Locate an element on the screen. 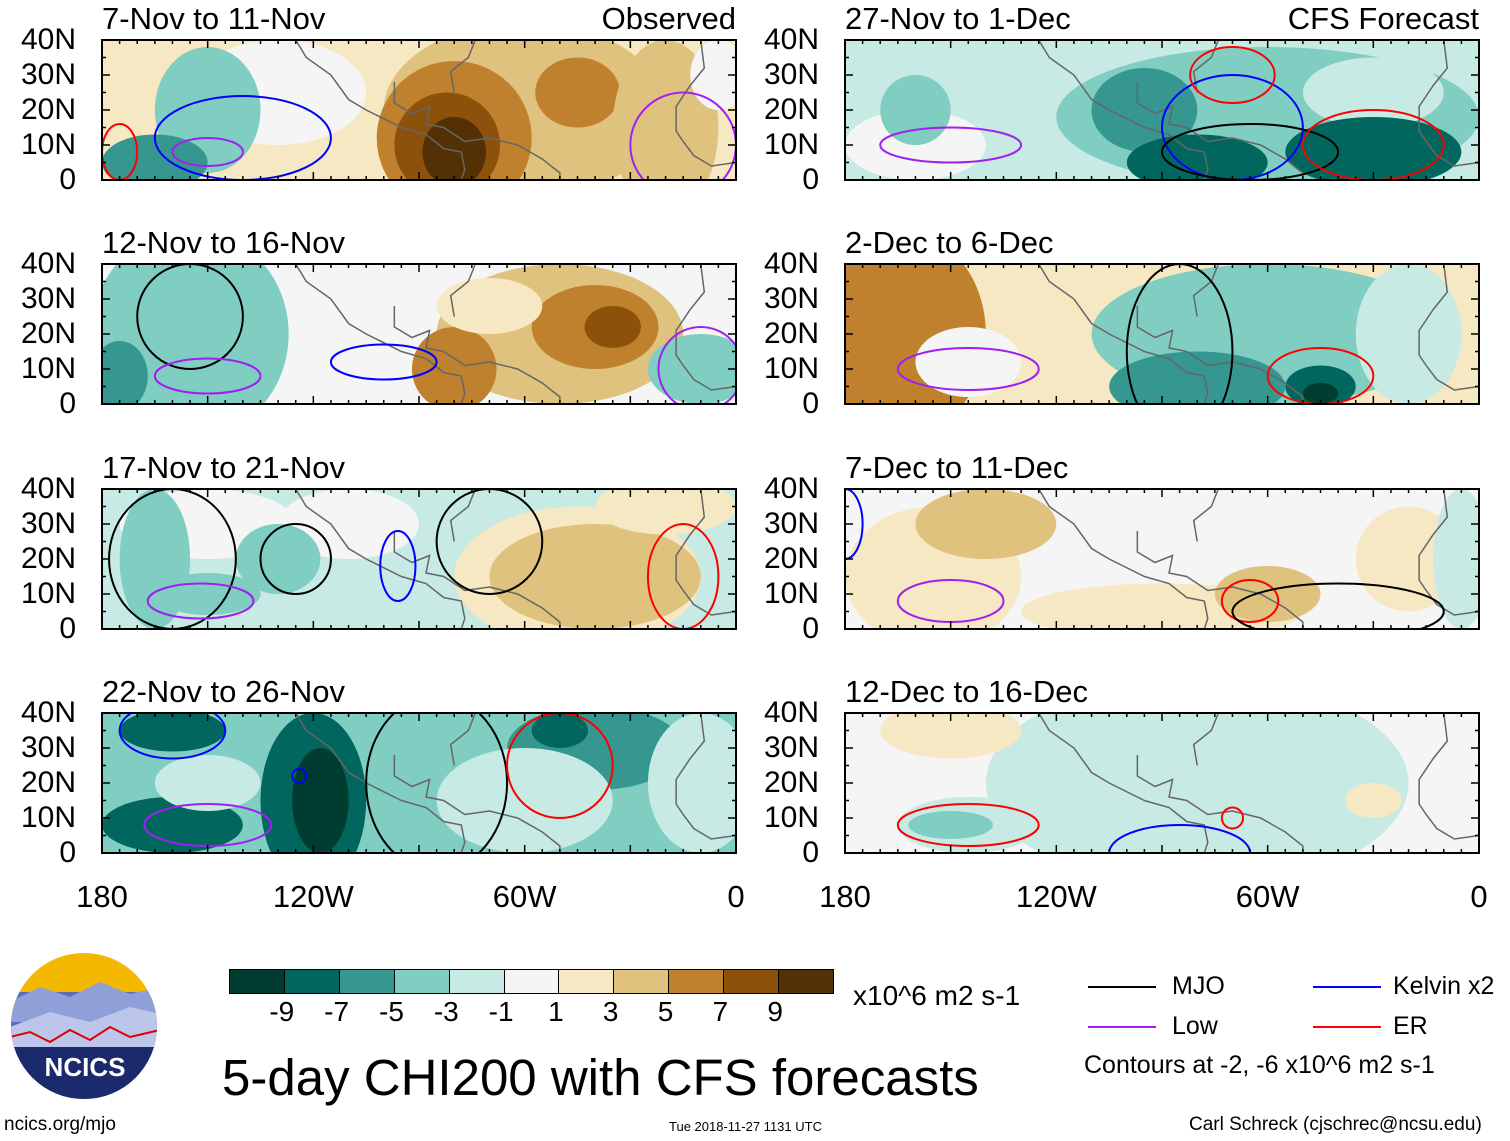 The width and height of the screenshot is (1510, 1141). colorbar-tick-label: -1 is located at coordinates (501, 1011).